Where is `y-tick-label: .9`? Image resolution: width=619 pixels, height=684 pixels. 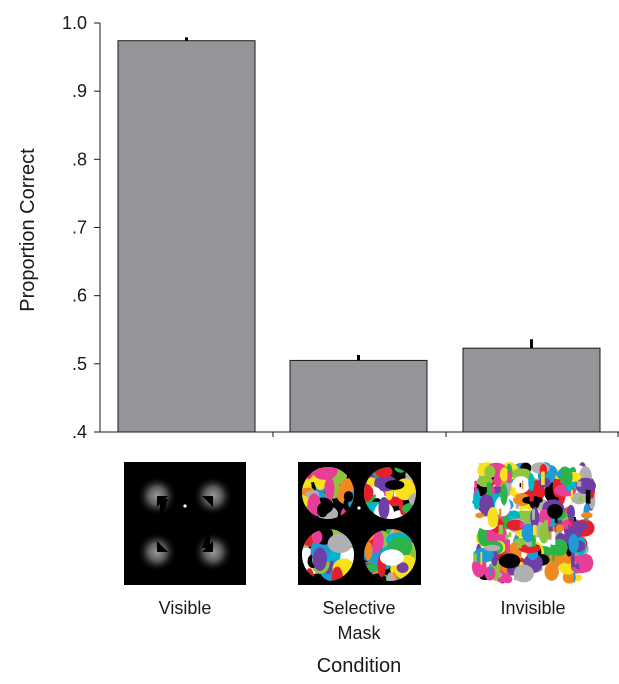 y-tick-label: .9 is located at coordinates (79, 91).